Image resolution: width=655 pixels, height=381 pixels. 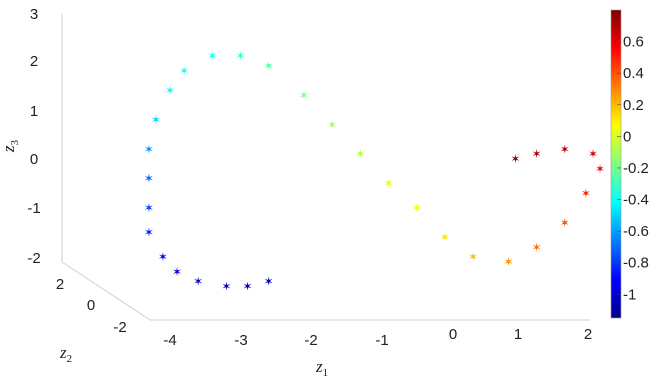 What do you see at coordinates (633, 42) in the screenshot?
I see `colorbar-tick-label: 0.6` at bounding box center [633, 42].